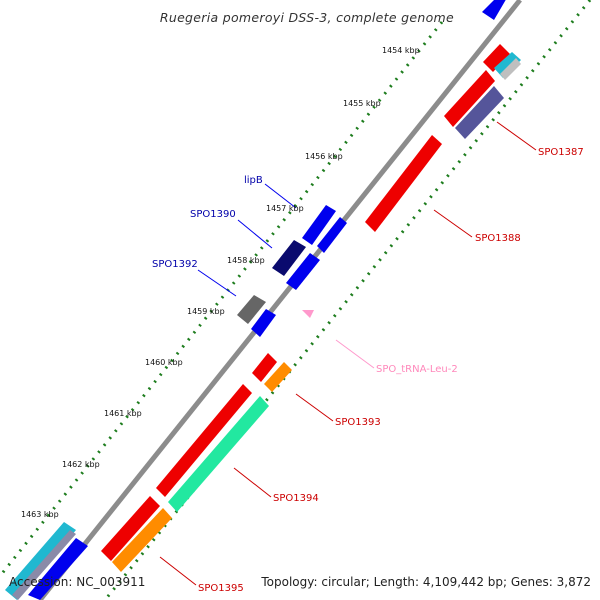 This screenshot has height=600, width=600. I want to click on cds-spo1390, so click(289, 258).